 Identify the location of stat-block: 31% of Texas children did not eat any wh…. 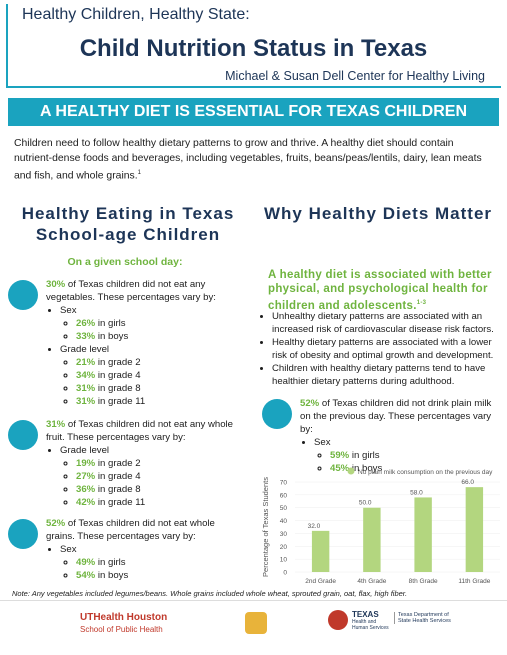
(146, 463).